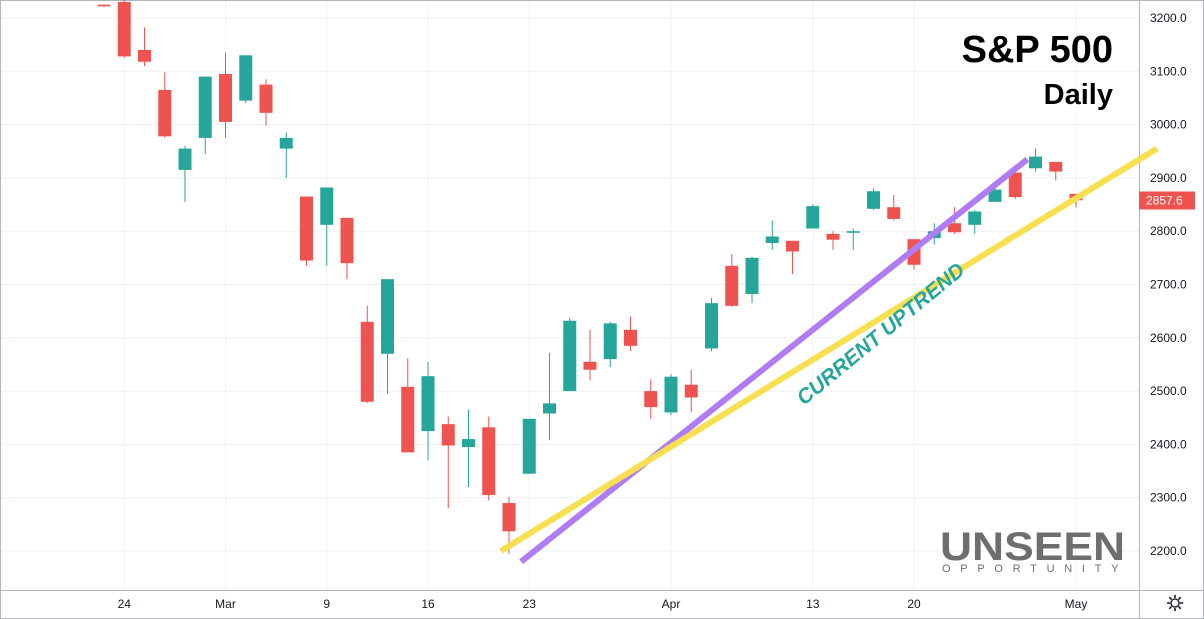 The image size is (1204, 619). I want to click on last-price-label: 2857.6, so click(1164, 200).